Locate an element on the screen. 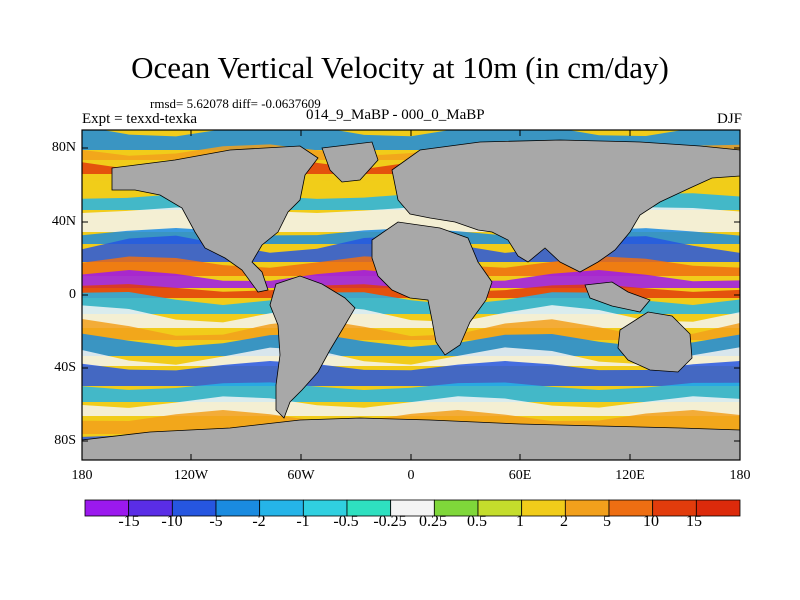 The width and height of the screenshot is (800, 600). colorbar-label: 15 is located at coordinates (694, 521).